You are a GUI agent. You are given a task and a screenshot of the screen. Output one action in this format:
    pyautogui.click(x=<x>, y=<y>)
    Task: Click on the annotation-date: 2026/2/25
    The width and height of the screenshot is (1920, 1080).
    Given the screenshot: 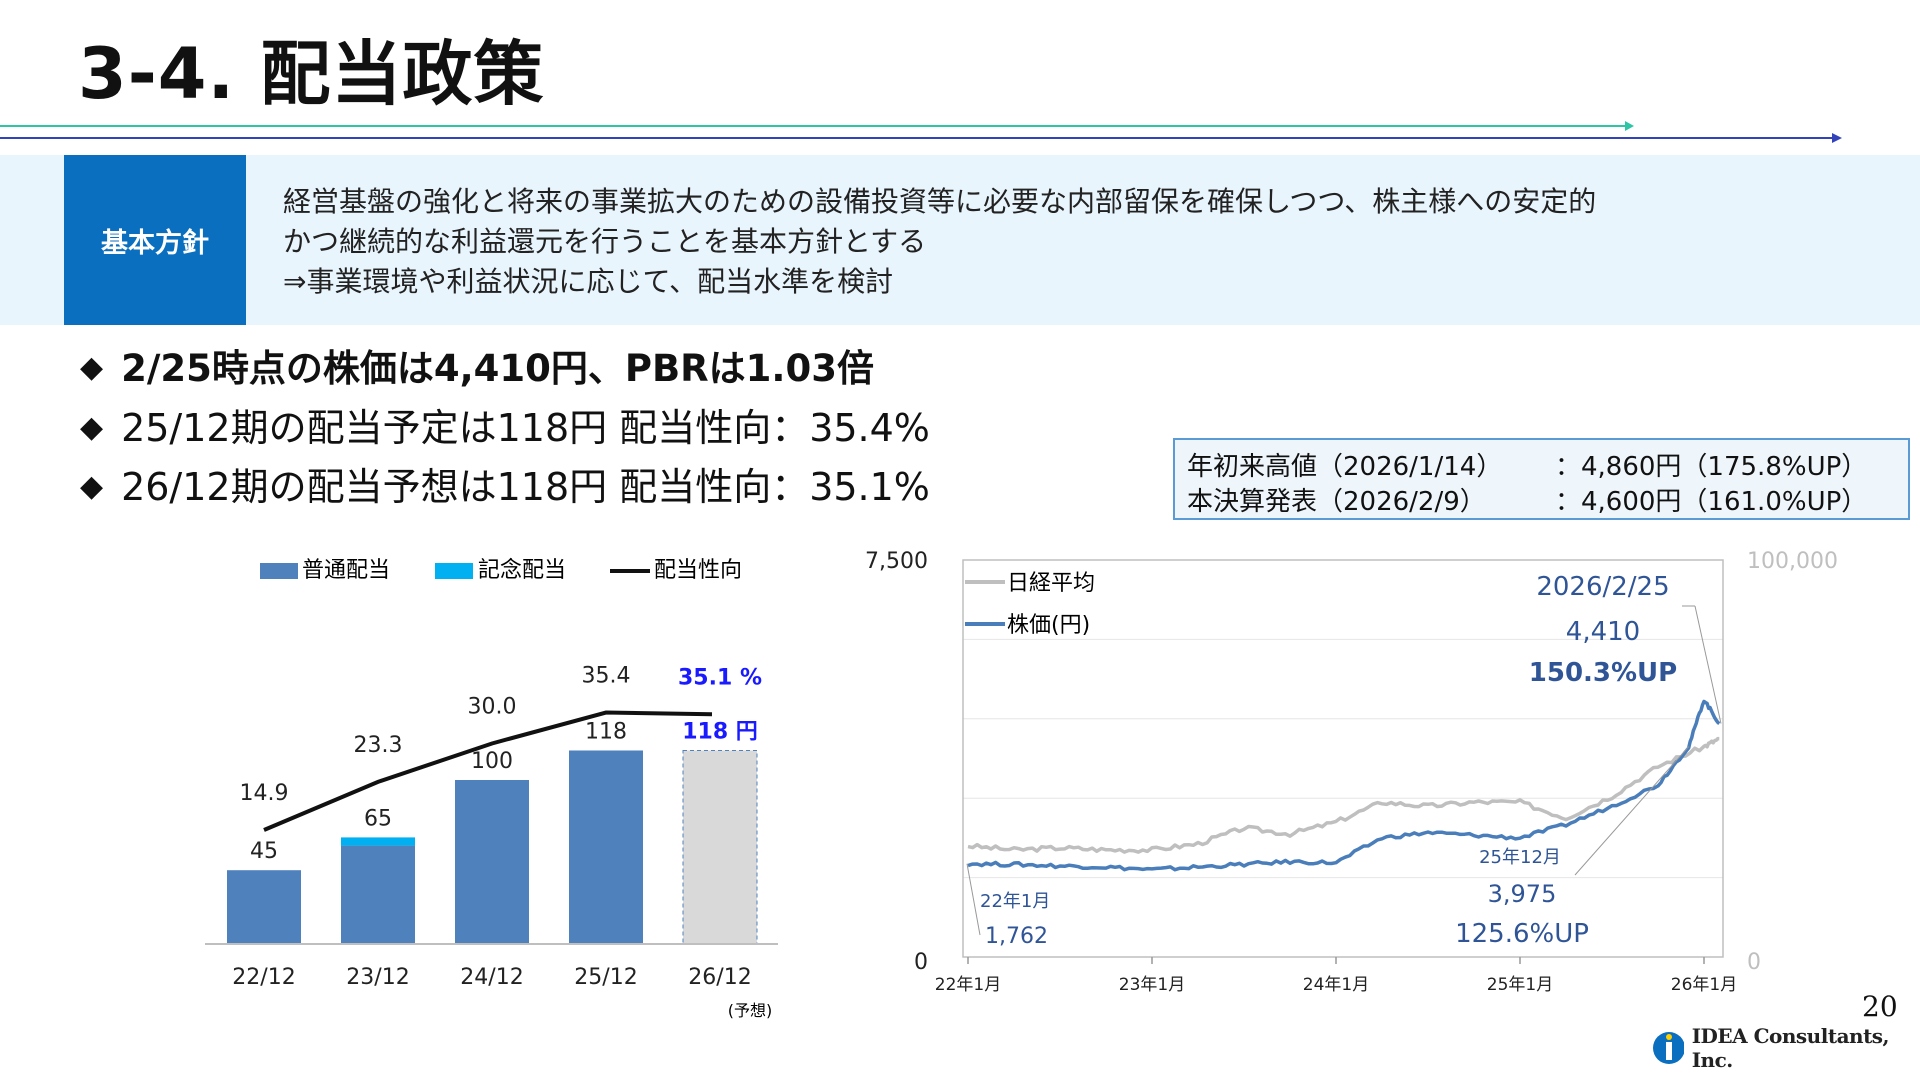 What is the action you would take?
    pyautogui.click(x=1602, y=587)
    